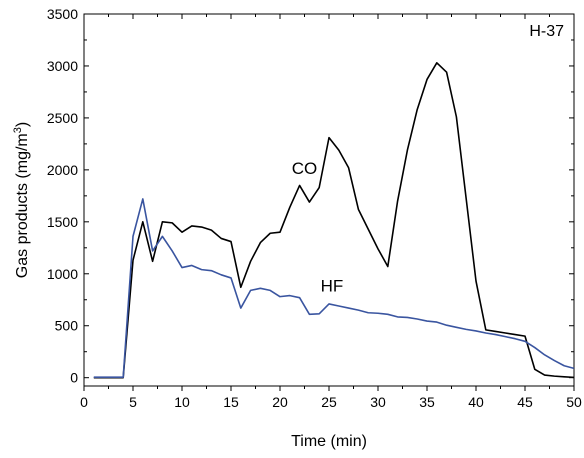 This screenshot has width=584, height=458. I want to click on y-axis-title: Gas products (mg/m3), so click(21, 200).